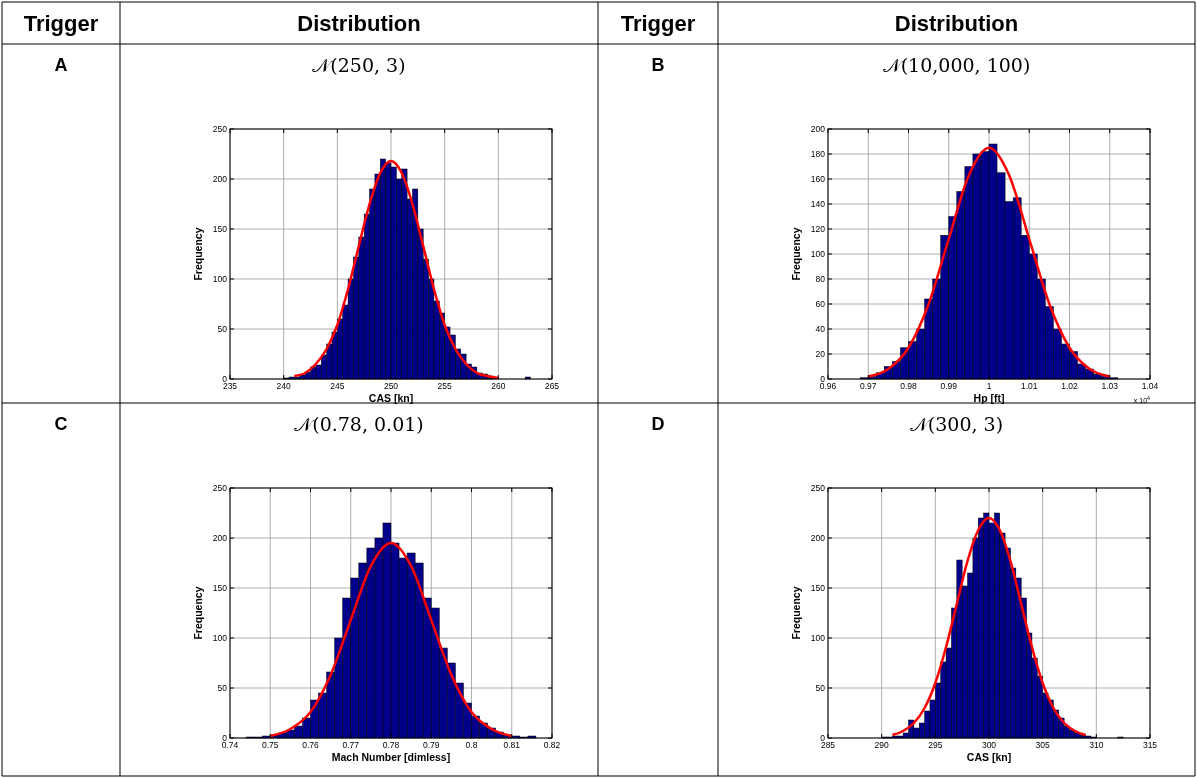 This screenshot has height=778, width=1197. Describe the element at coordinates (820, 354) in the screenshot. I see `y-tick-label: 20` at that location.